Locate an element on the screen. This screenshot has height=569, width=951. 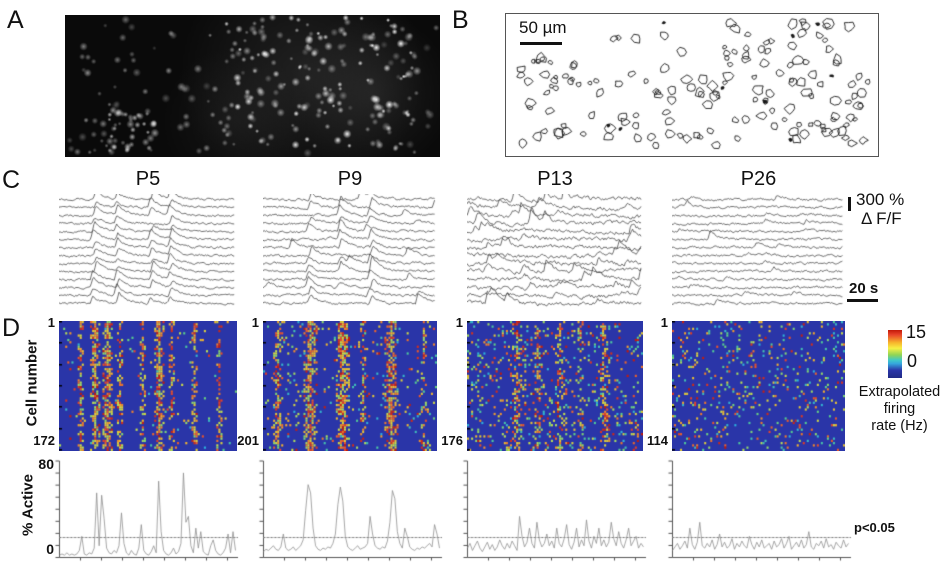
raster-p26-first-cell: 1 is located at coordinates (664, 322).